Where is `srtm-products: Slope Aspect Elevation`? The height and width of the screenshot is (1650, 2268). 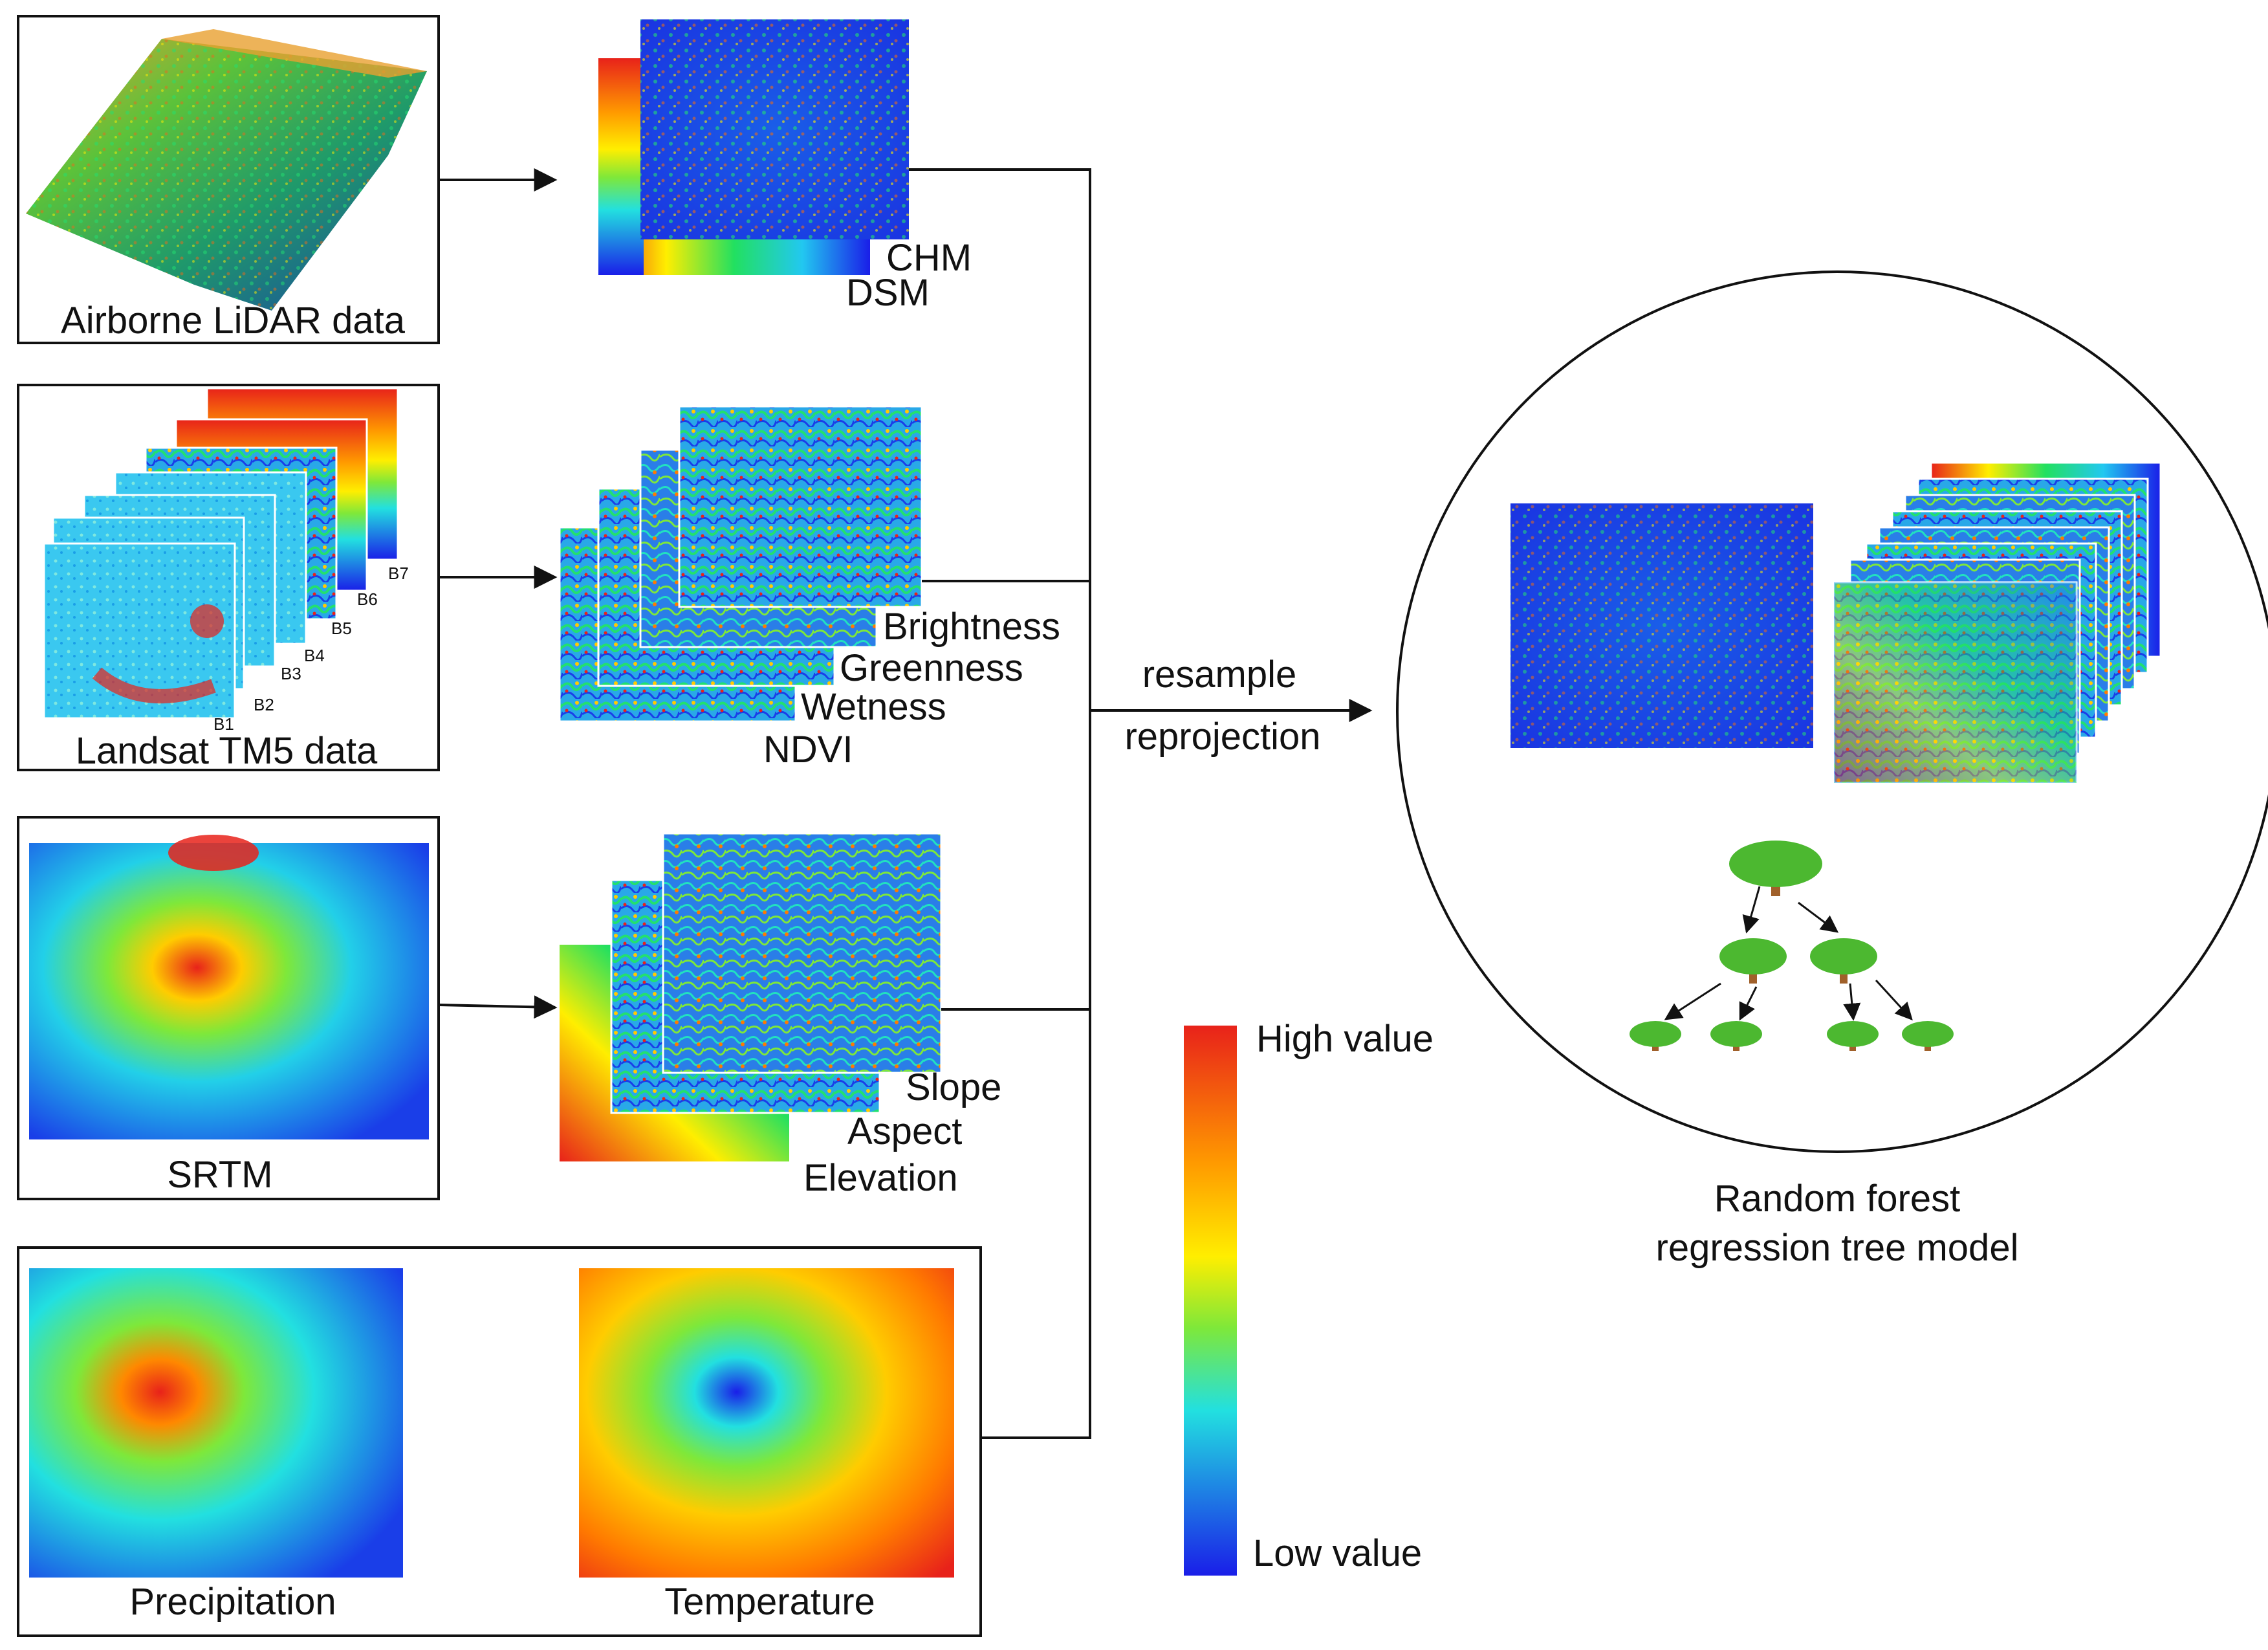 srtm-products: Slope Aspect Elevation is located at coordinates (781, 1015).